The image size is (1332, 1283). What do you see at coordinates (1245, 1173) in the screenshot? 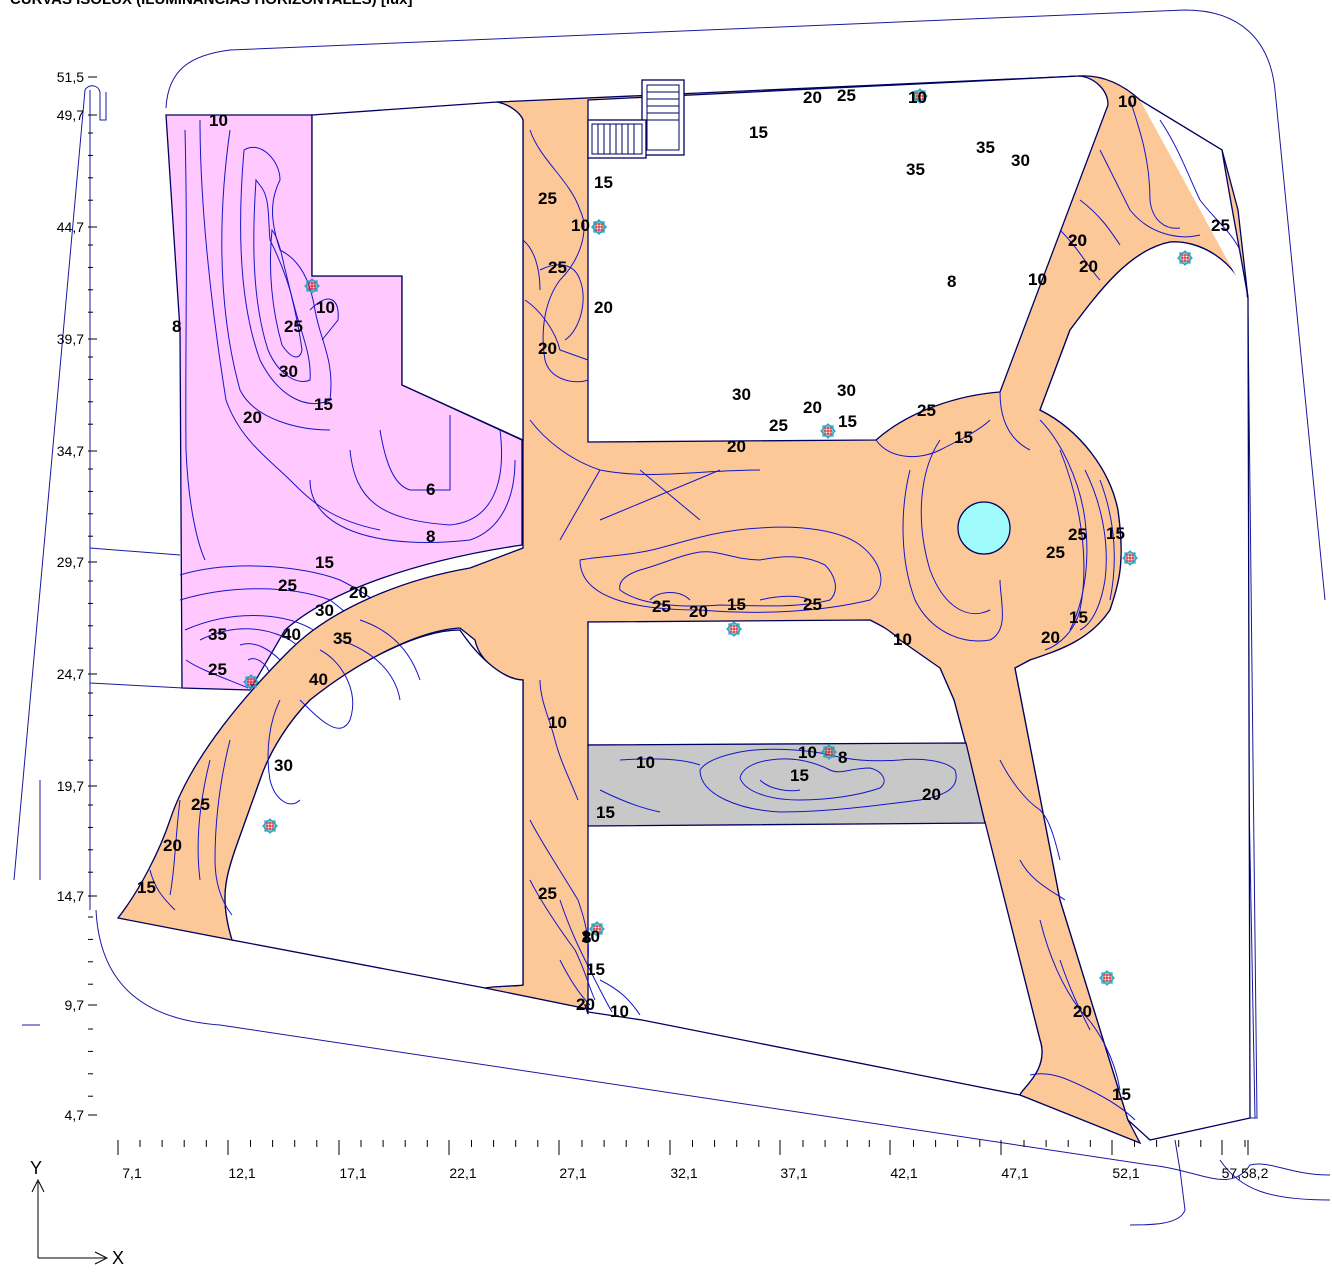
I see `x-tick-label: 57,58,2` at bounding box center [1245, 1173].